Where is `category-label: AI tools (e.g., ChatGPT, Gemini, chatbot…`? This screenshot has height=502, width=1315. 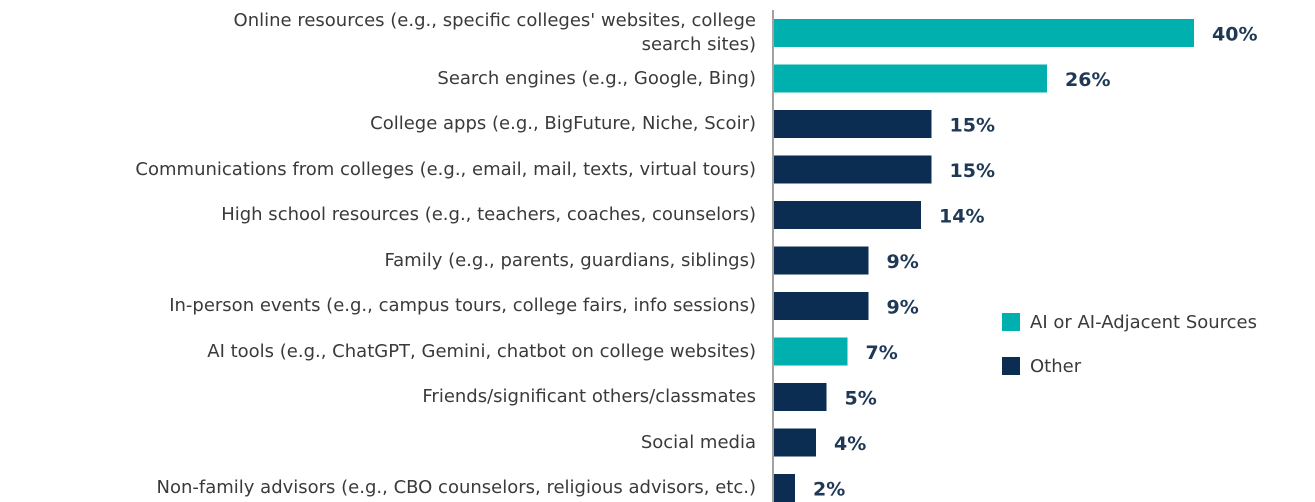
category-label: AI tools (e.g., ChatGPT, Gemini, chatbot… is located at coordinates (481, 351).